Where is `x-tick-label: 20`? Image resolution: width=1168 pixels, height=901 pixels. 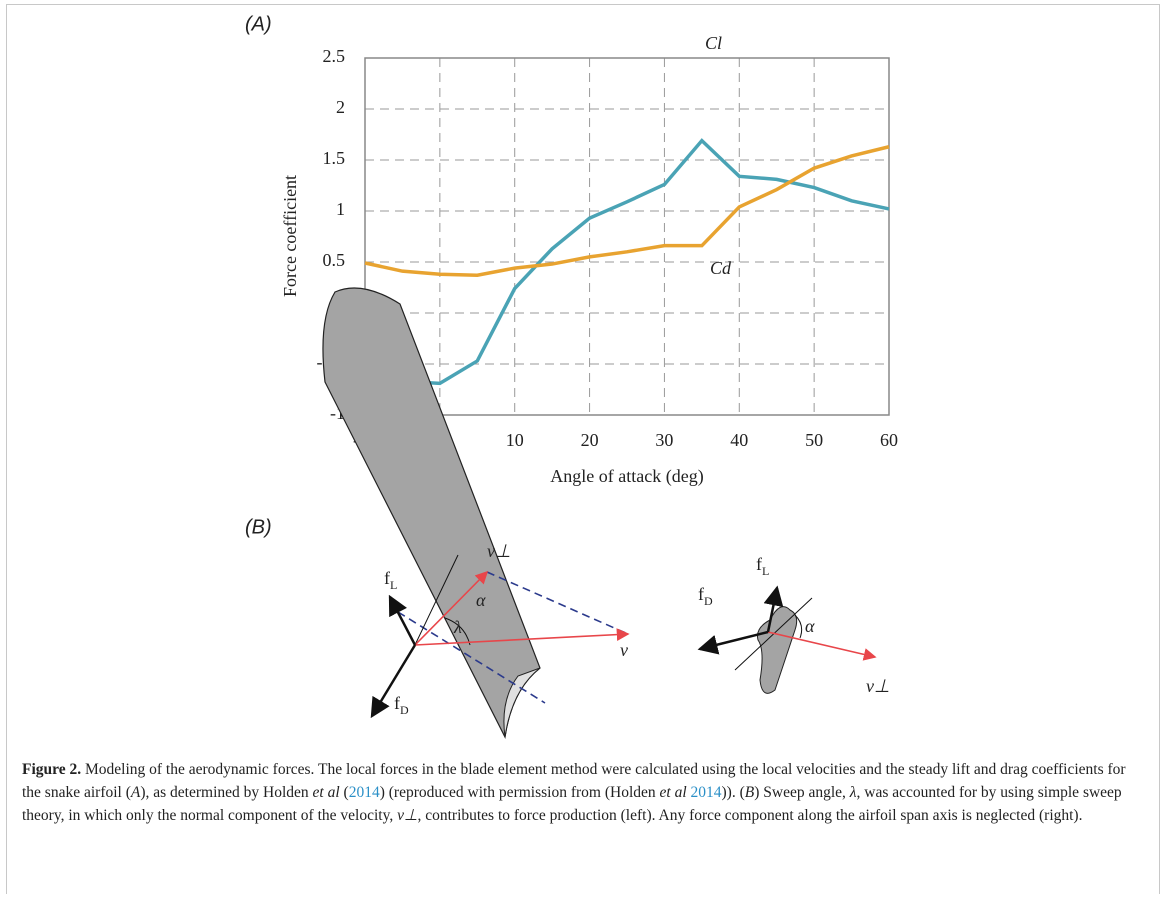
x-tick-label: 20 is located at coordinates (590, 440).